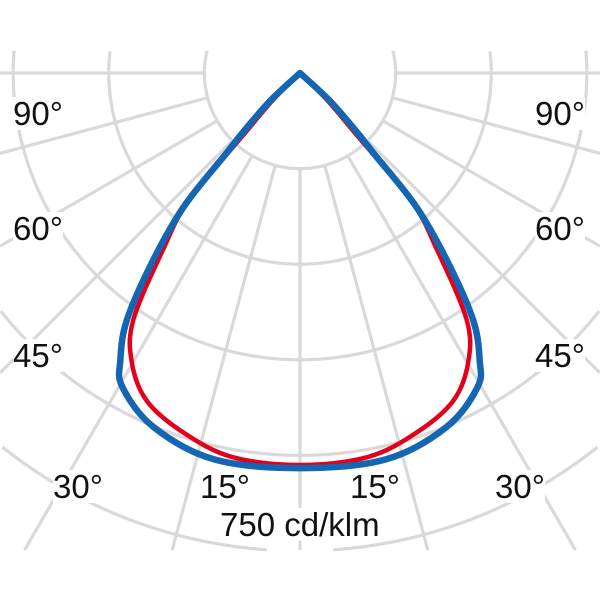  I want to click on angle-label-left-90: 90°, so click(38, 113).